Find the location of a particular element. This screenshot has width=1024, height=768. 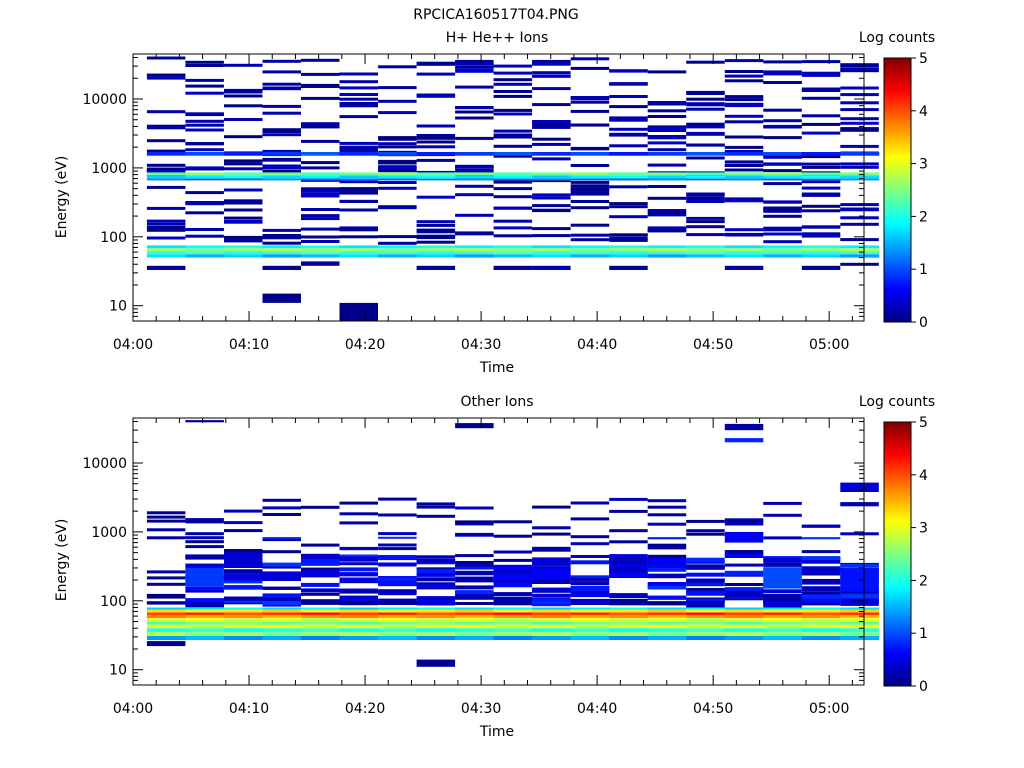

y-tick-label: 10 is located at coordinates (118, 671).